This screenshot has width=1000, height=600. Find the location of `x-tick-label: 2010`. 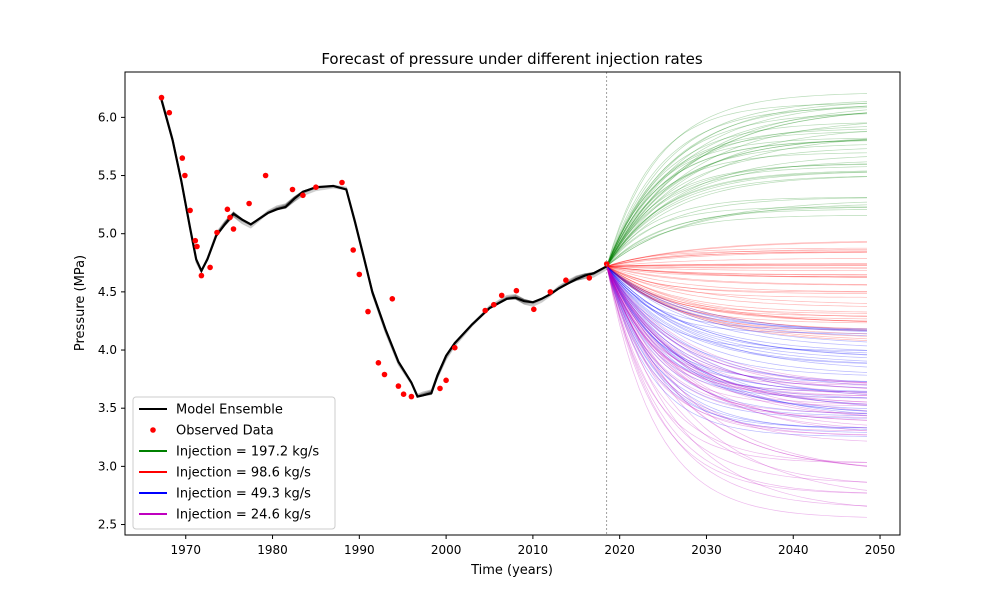

x-tick-label: 2010 is located at coordinates (533, 550).